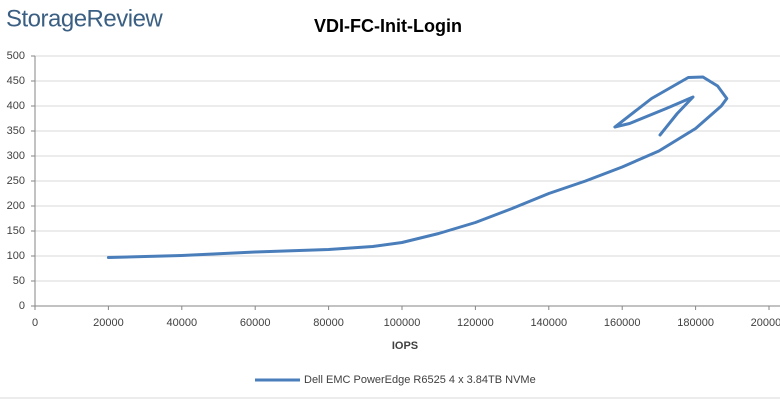 The image size is (780, 401). What do you see at coordinates (548, 323) in the screenshot?
I see `x-tick-label: 140000` at bounding box center [548, 323].